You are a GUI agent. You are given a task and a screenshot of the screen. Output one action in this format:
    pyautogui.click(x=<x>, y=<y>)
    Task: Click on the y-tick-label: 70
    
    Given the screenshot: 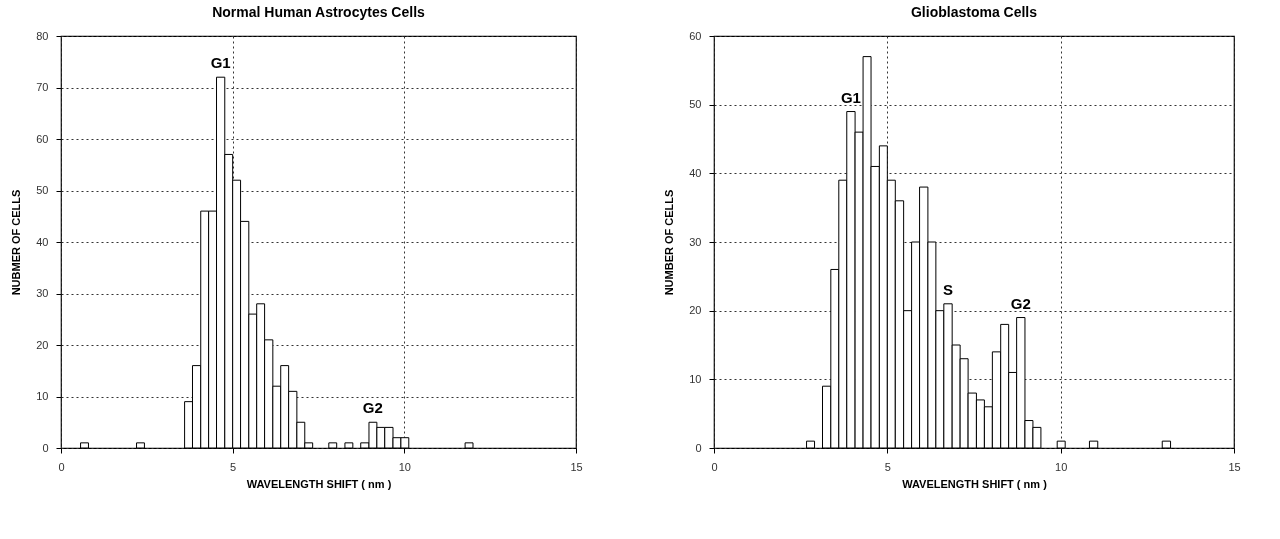 What is the action you would take?
    pyautogui.click(x=42, y=87)
    